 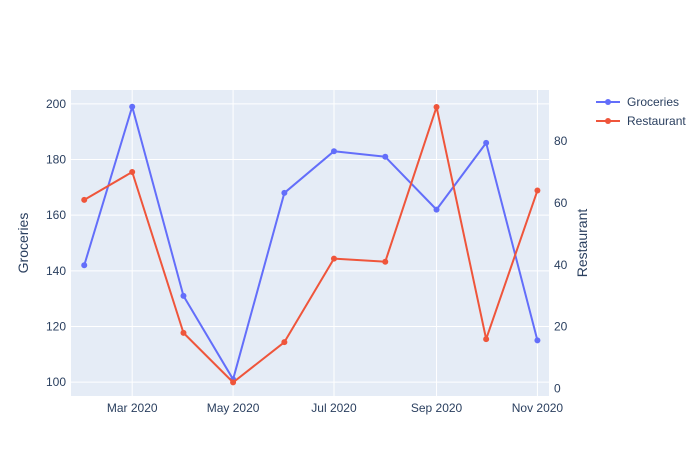 What do you see at coordinates (538, 408) in the screenshot?
I see `x-tick-label: Nov 2020` at bounding box center [538, 408].